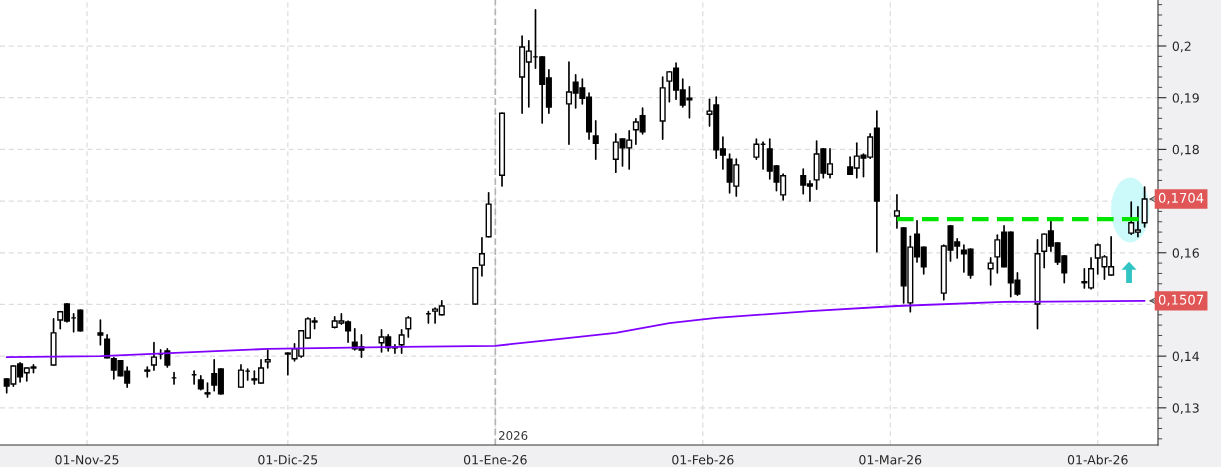  Describe the element at coordinates (1181, 198) in the screenshot. I see `annotation: 0,1704` at that location.